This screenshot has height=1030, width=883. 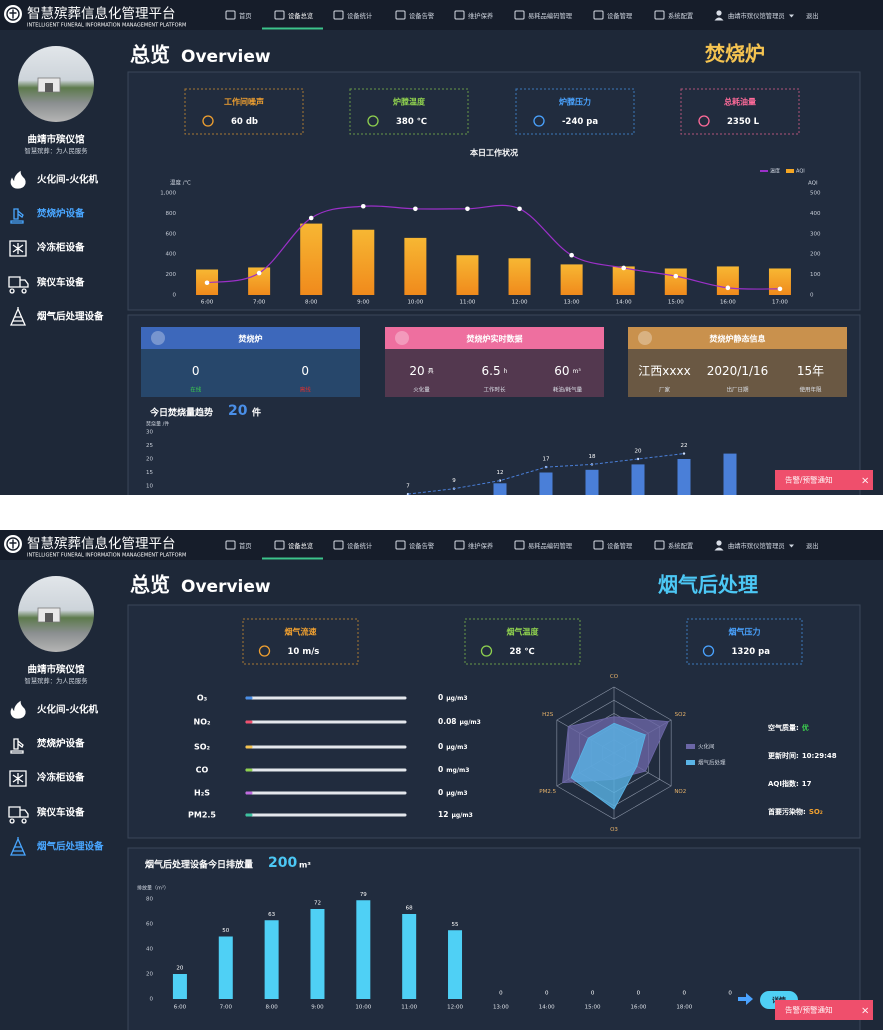 What do you see at coordinates (441, 15) in the screenshot?
I see `header-bar` at bounding box center [441, 15].